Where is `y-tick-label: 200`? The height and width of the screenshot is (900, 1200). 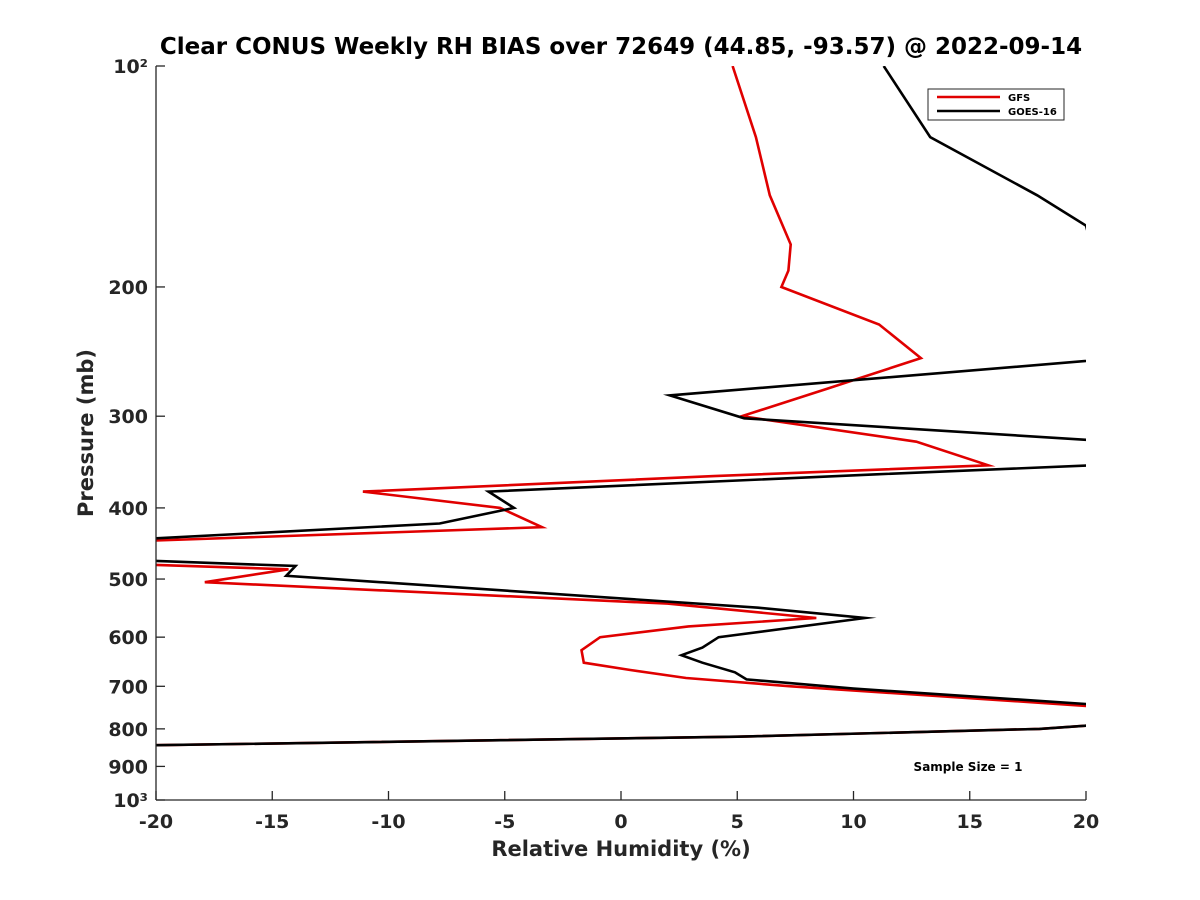
y-tick-label: 200 is located at coordinates (128, 288).